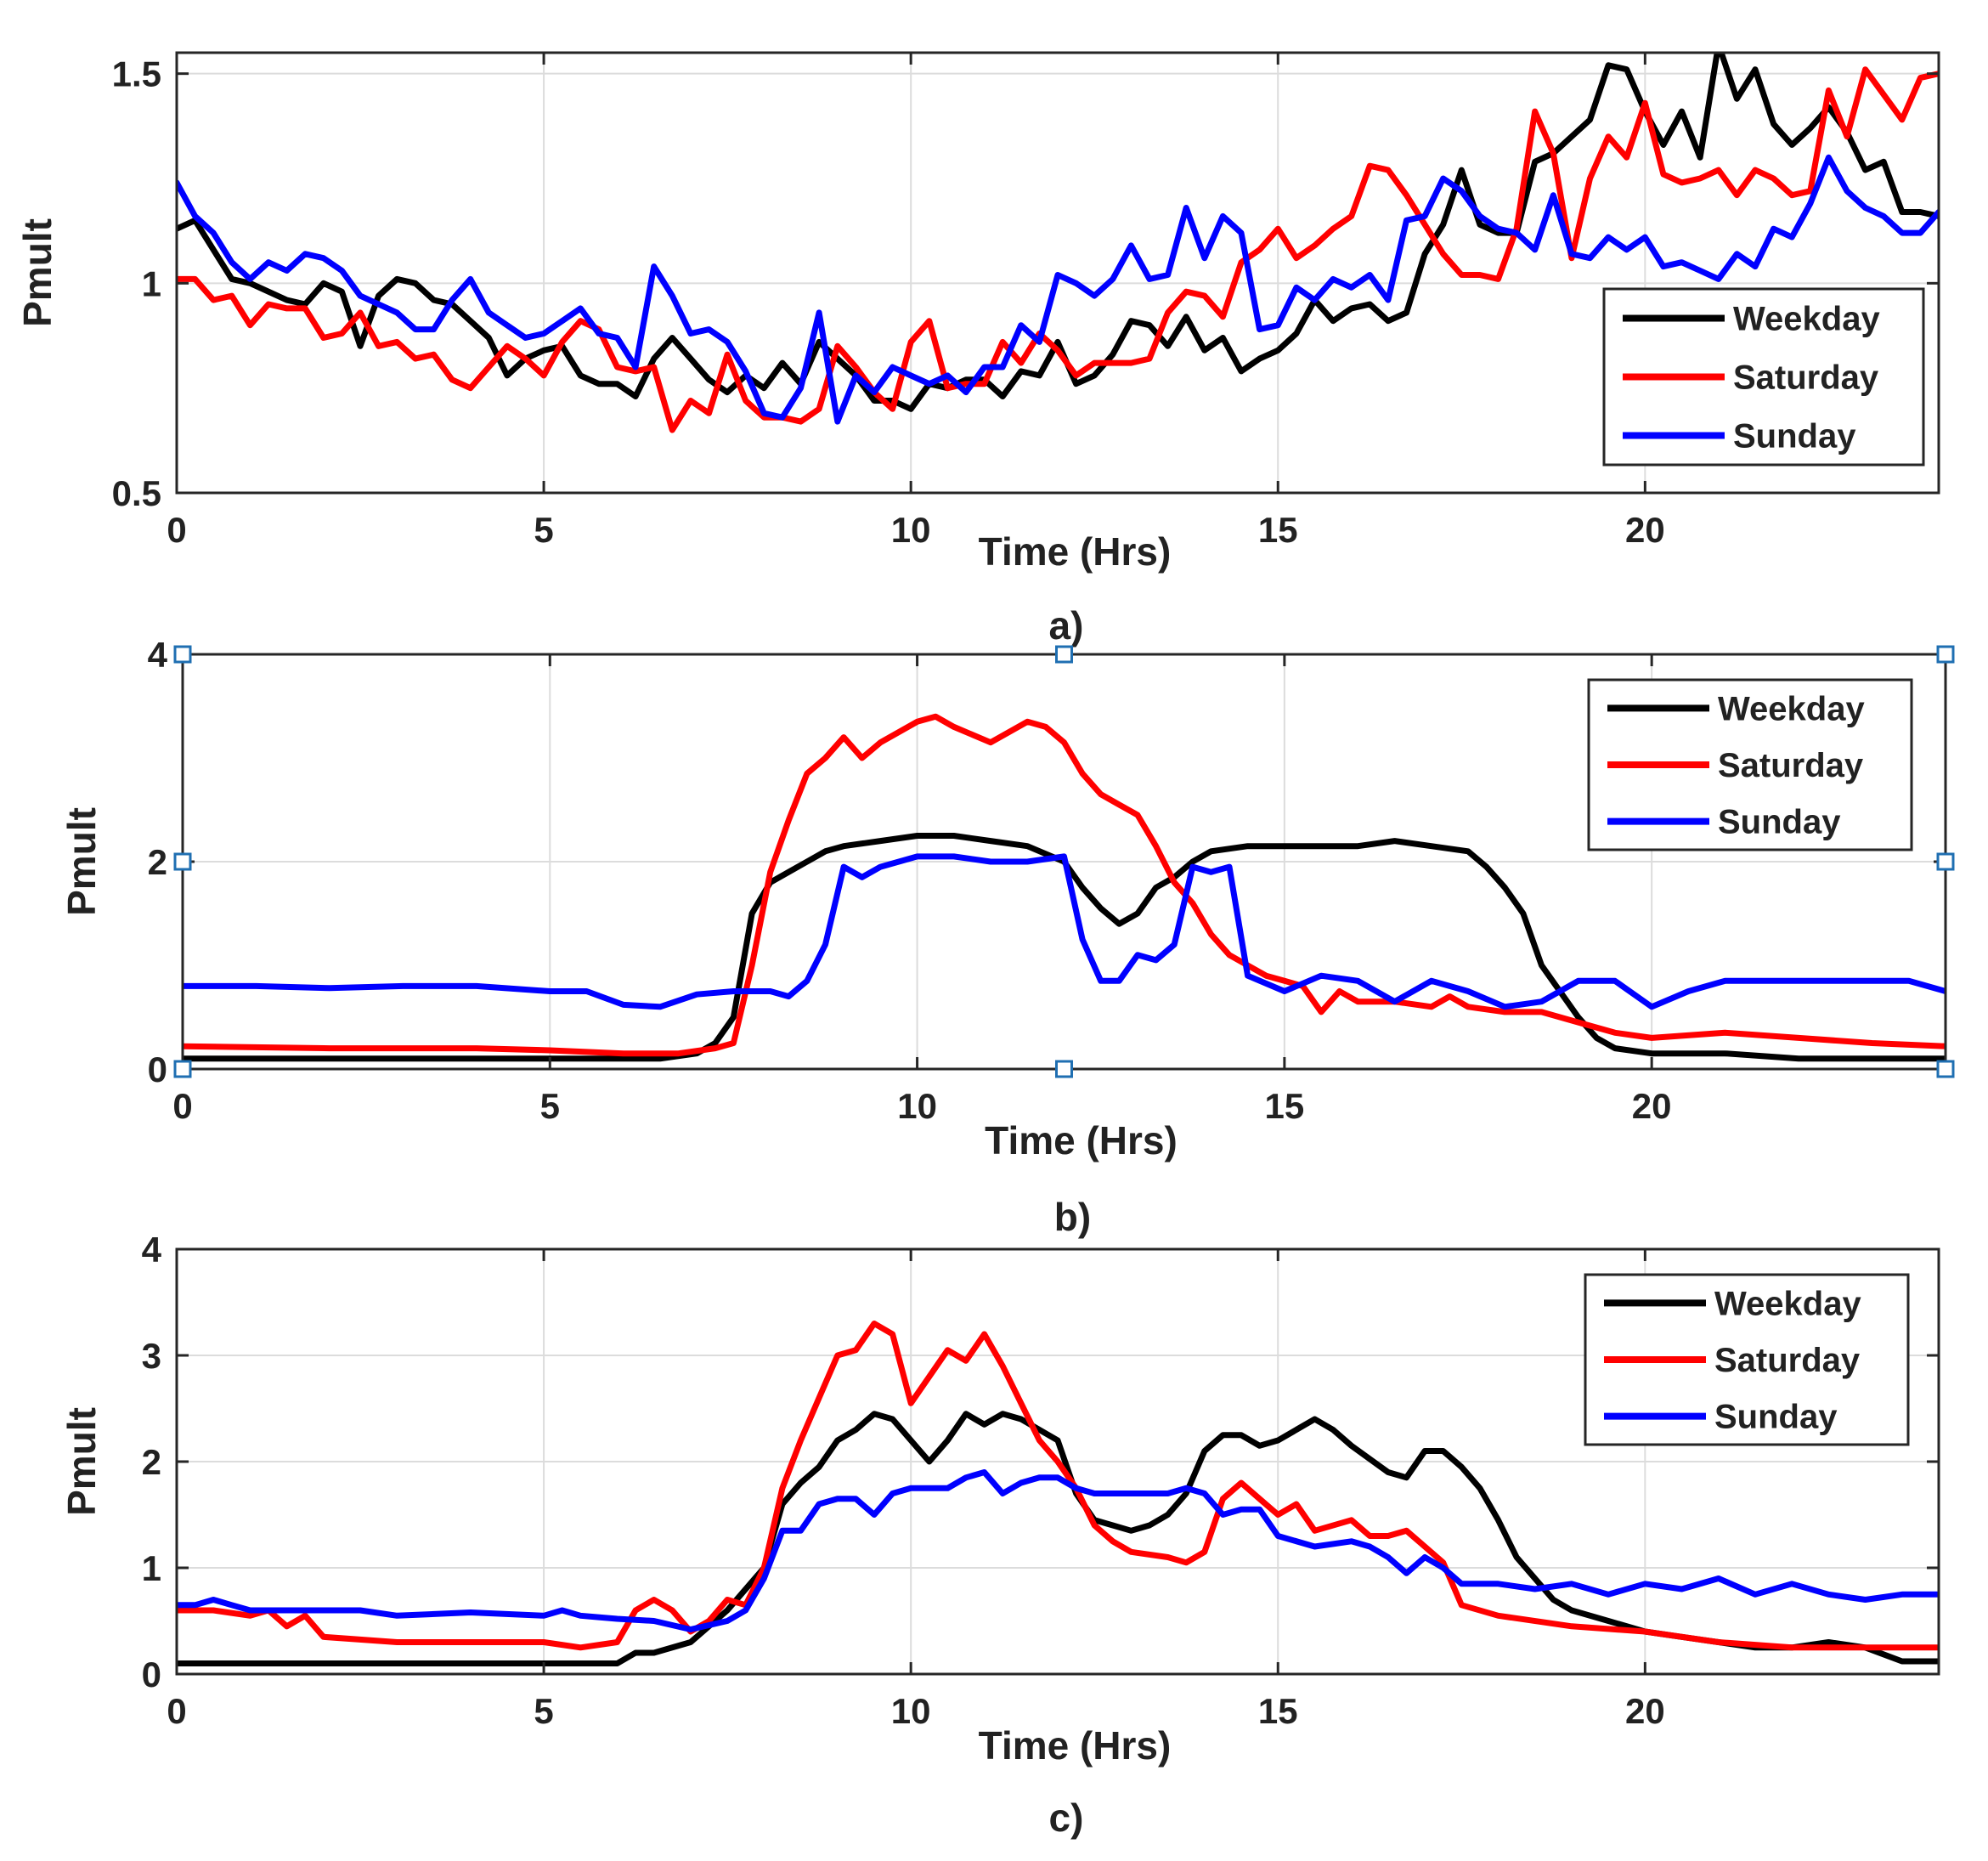 The width and height of the screenshot is (1988, 1861). What do you see at coordinates (151, 1356) in the screenshot?
I see `y-tick-label: 3` at bounding box center [151, 1356].